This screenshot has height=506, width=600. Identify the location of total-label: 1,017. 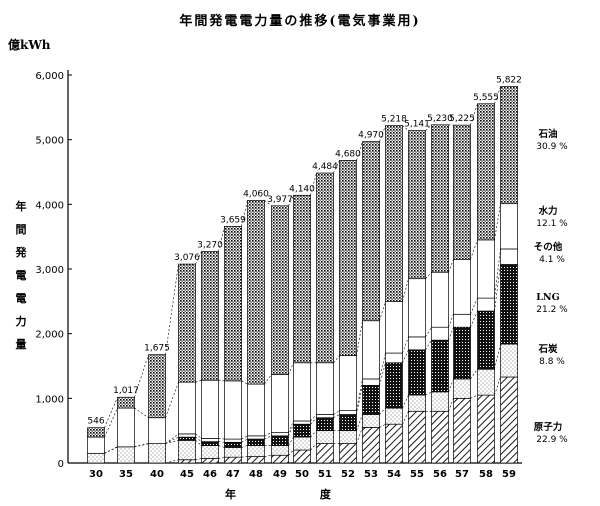
(126, 391).